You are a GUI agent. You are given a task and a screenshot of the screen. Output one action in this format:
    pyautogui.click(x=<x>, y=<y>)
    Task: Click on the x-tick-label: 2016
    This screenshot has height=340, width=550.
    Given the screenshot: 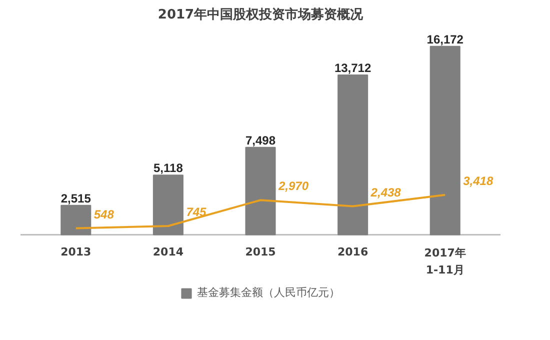 What is the action you would take?
    pyautogui.click(x=353, y=252)
    